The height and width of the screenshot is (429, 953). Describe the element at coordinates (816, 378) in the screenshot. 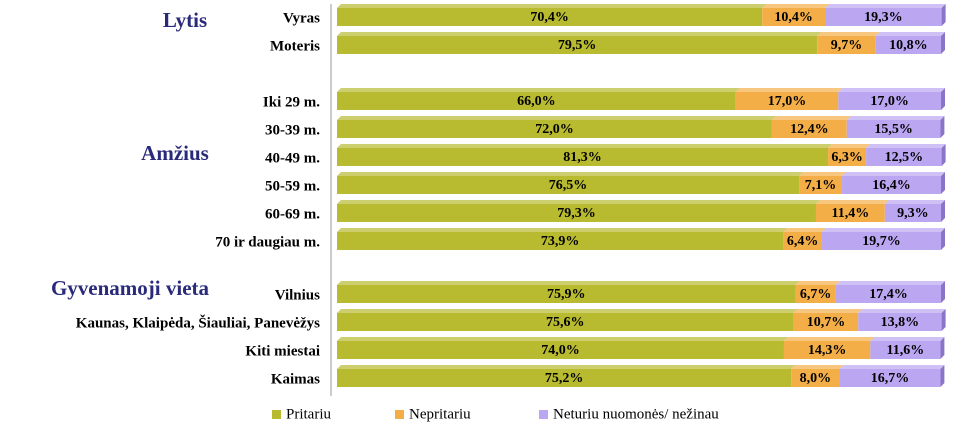

I see `value-label: 8,0%` at that location.